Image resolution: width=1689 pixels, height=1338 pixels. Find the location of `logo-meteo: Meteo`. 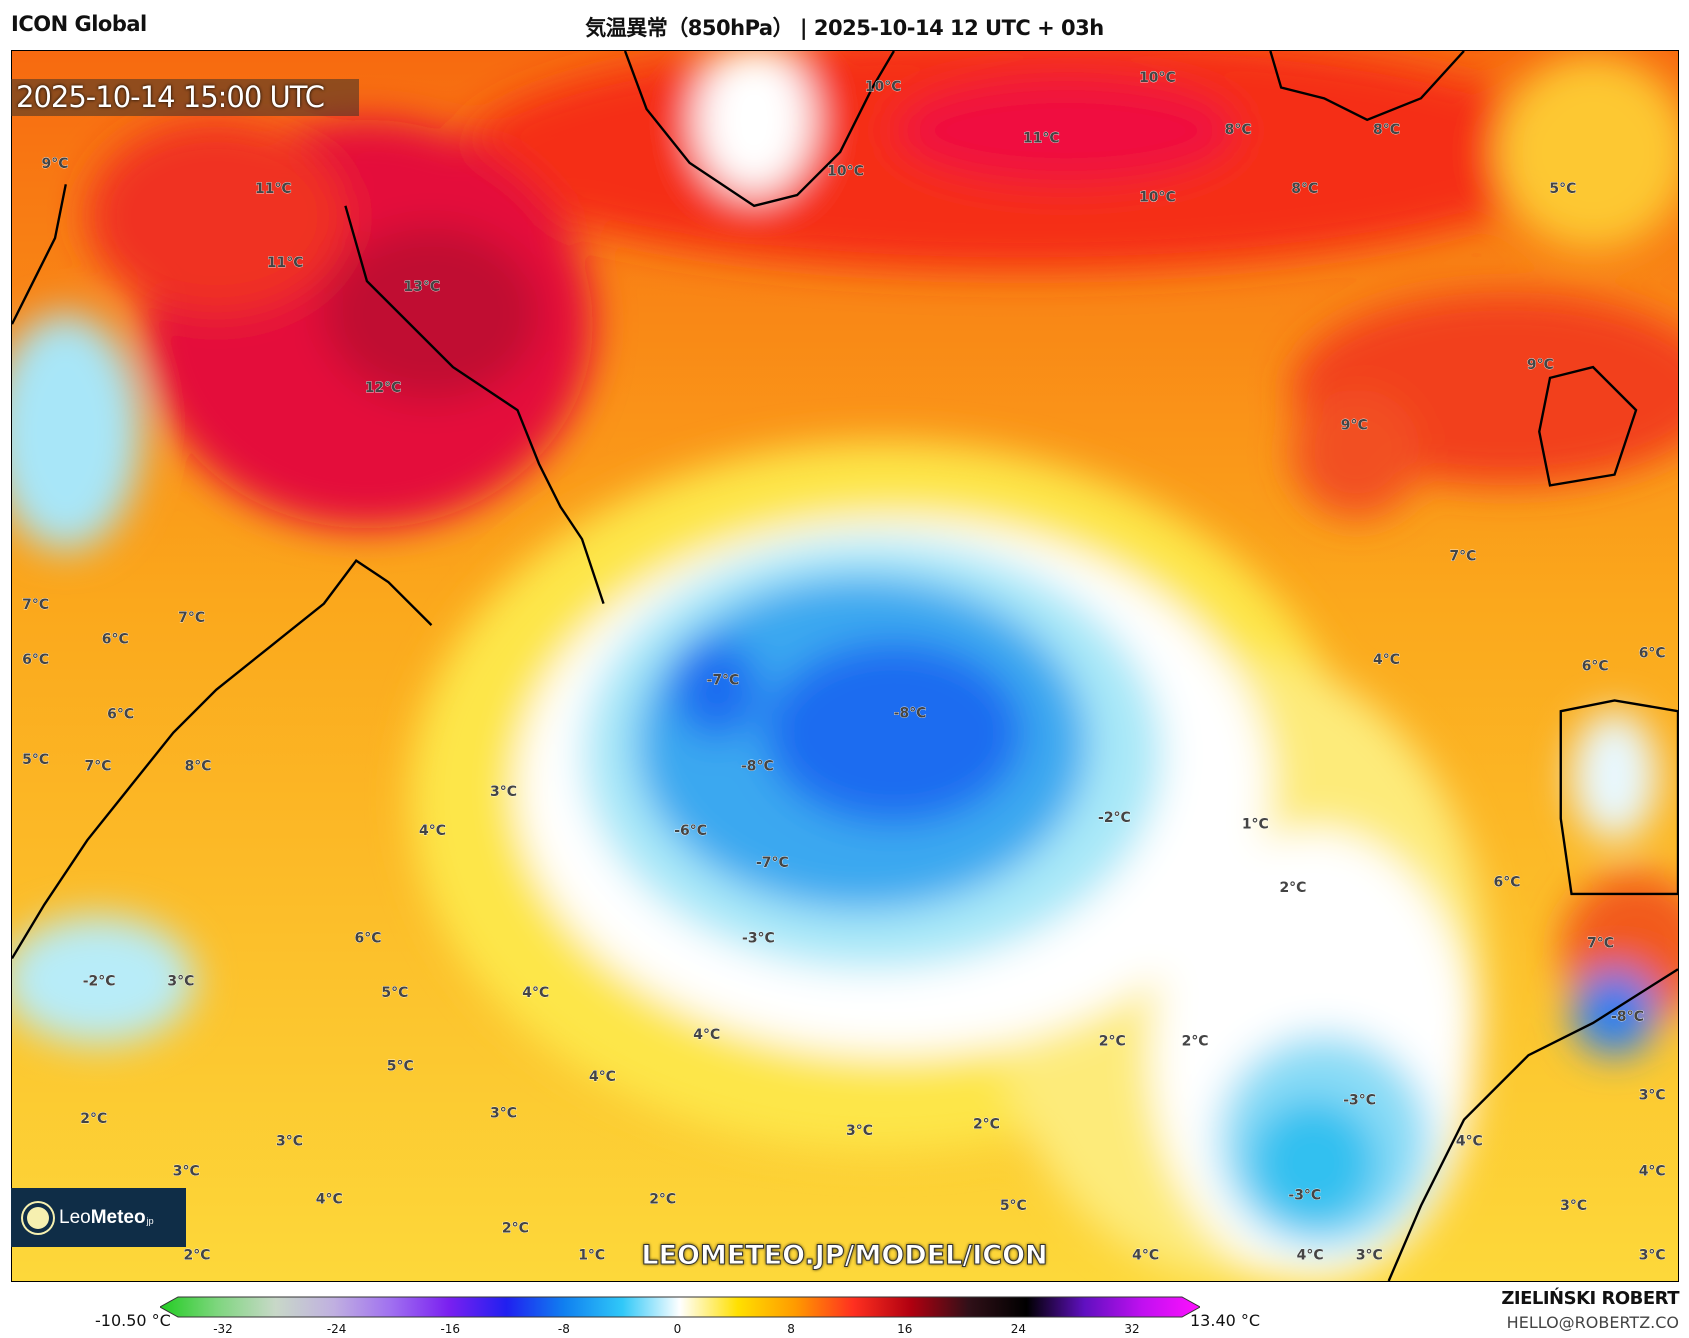

logo-meteo: Meteo is located at coordinates (118, 1217).